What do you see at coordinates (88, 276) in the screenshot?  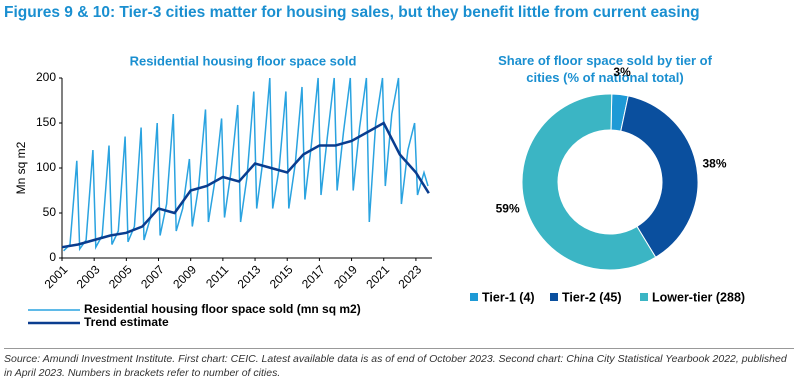 I see `x-tick-label: 2003` at bounding box center [88, 276].